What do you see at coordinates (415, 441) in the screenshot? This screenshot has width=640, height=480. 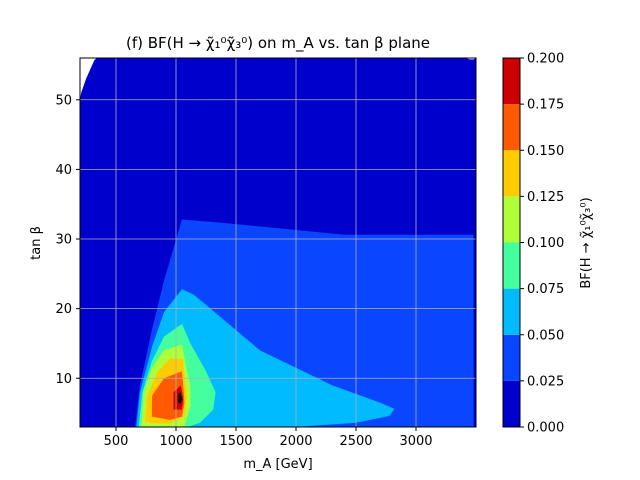 I see `x-tick-label: 3000` at bounding box center [415, 441].